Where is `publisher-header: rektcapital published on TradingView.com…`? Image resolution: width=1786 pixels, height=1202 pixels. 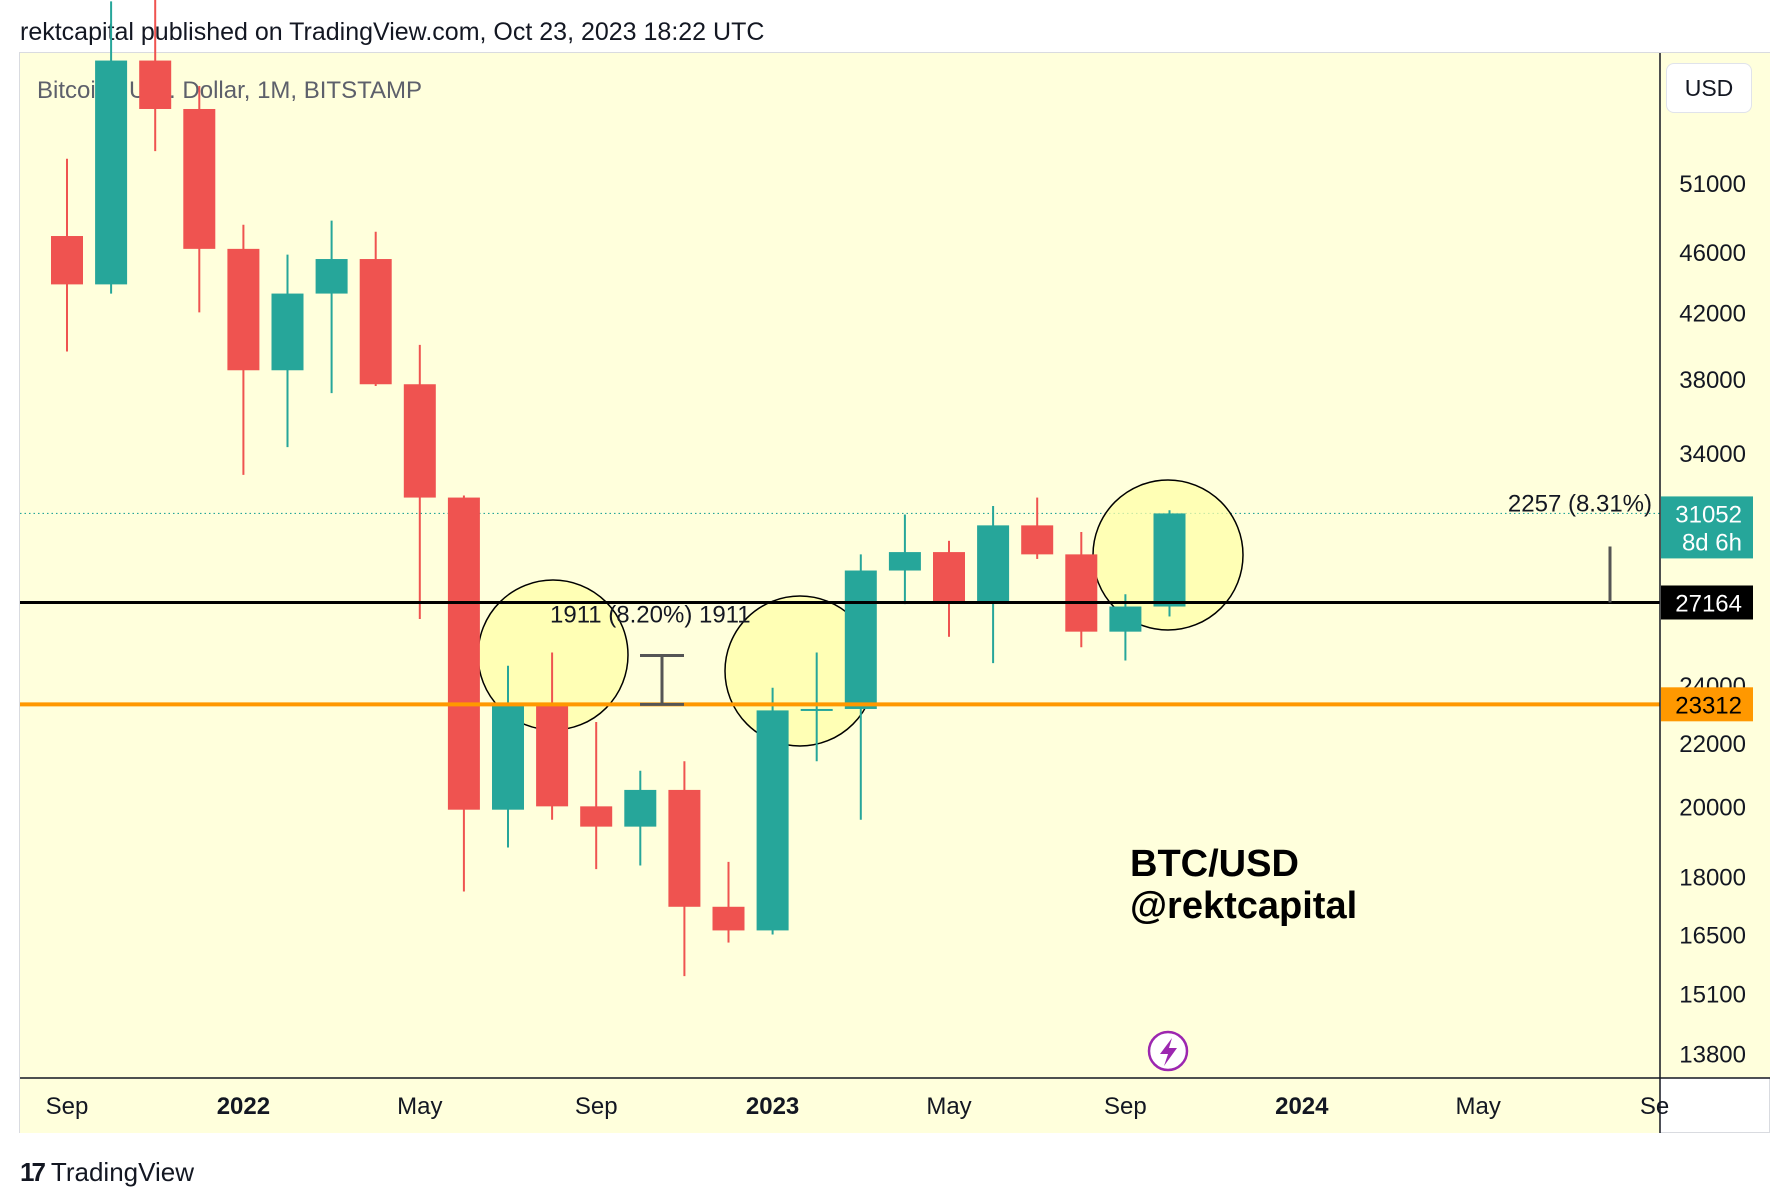
publisher-header: rektcapital published on TradingView.com… is located at coordinates (392, 32).